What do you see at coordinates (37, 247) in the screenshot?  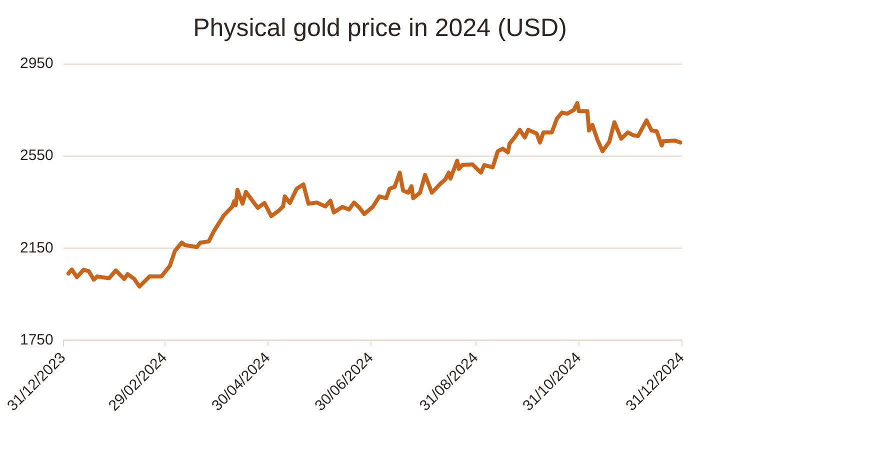 I see `y-tick-label: 2150` at bounding box center [37, 247].